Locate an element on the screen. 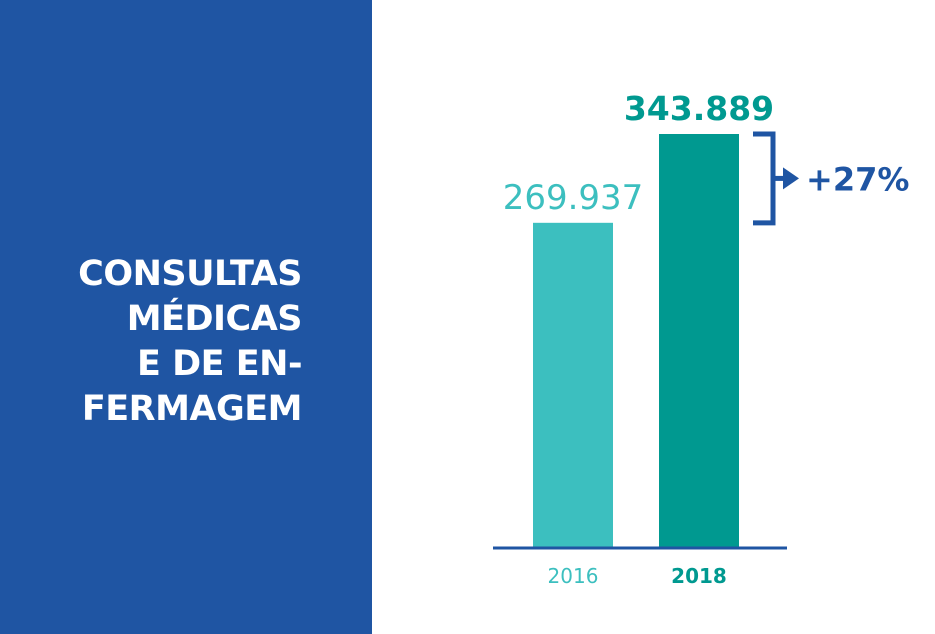 This screenshot has height=634, width=935. arrow-right-icon is located at coordinates (791, 178).